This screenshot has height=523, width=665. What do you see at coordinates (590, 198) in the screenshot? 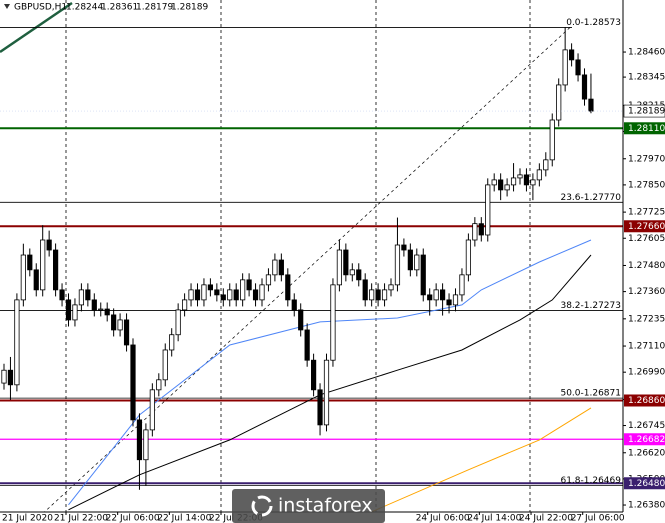
I see `fib-label: 23.6-1.27770` at bounding box center [590, 198].